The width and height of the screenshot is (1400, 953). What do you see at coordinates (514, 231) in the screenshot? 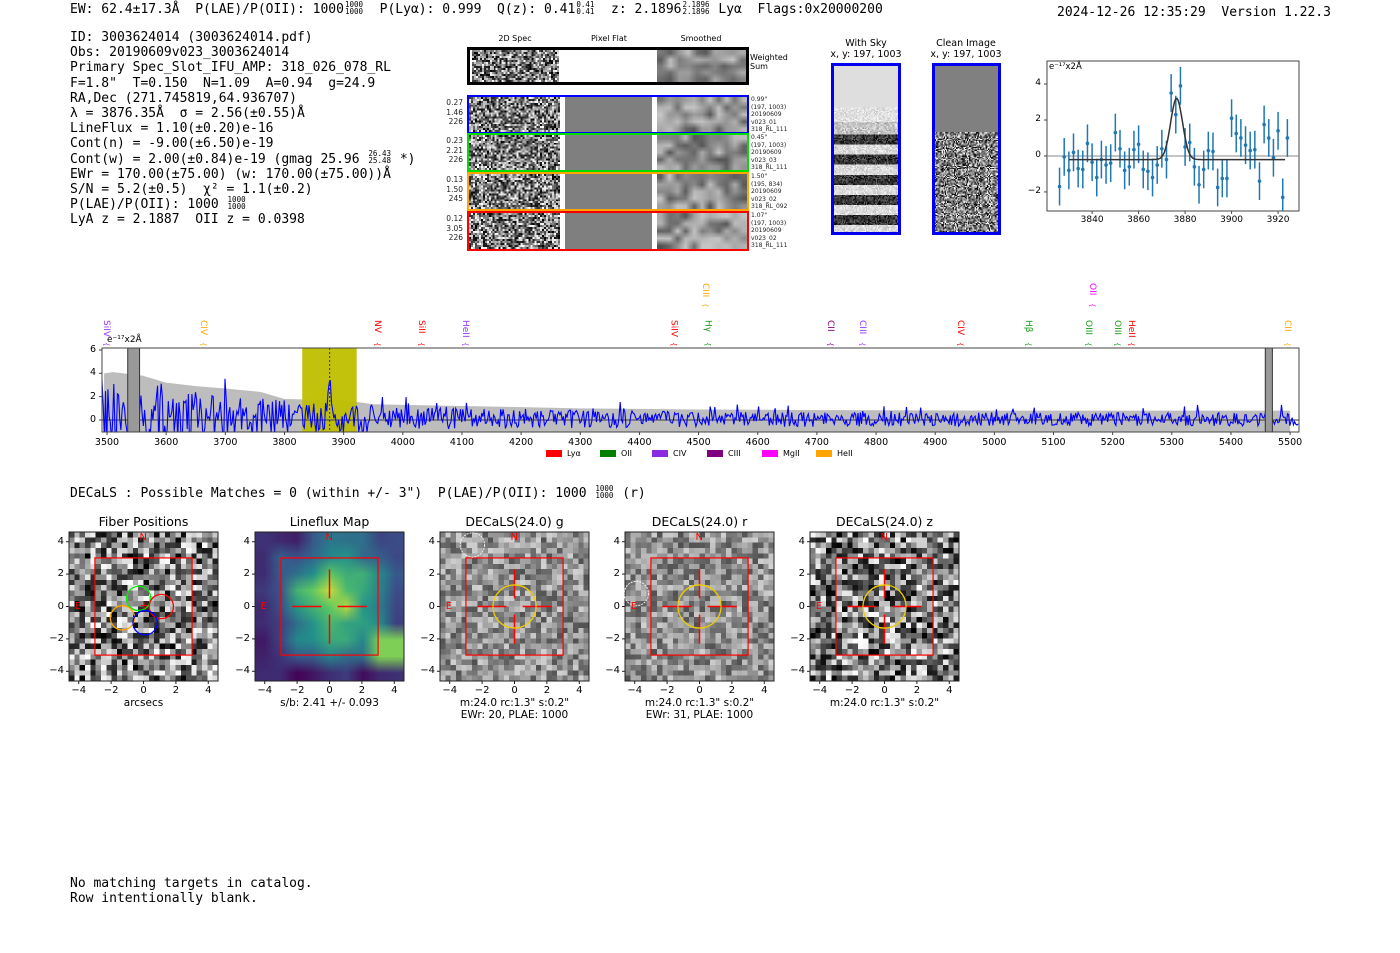
I see `fiber-2d-spec` at bounding box center [514, 231].